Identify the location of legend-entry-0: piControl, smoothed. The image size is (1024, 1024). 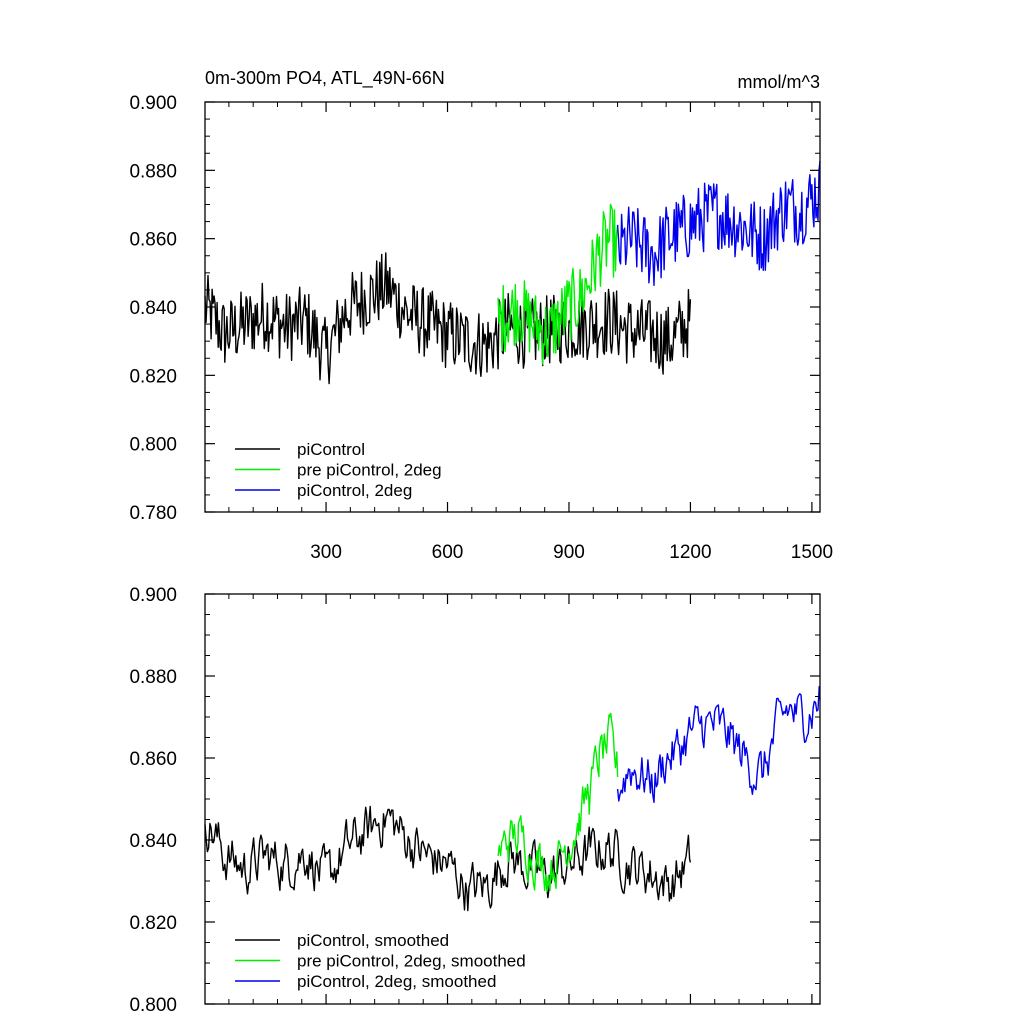
(373, 940).